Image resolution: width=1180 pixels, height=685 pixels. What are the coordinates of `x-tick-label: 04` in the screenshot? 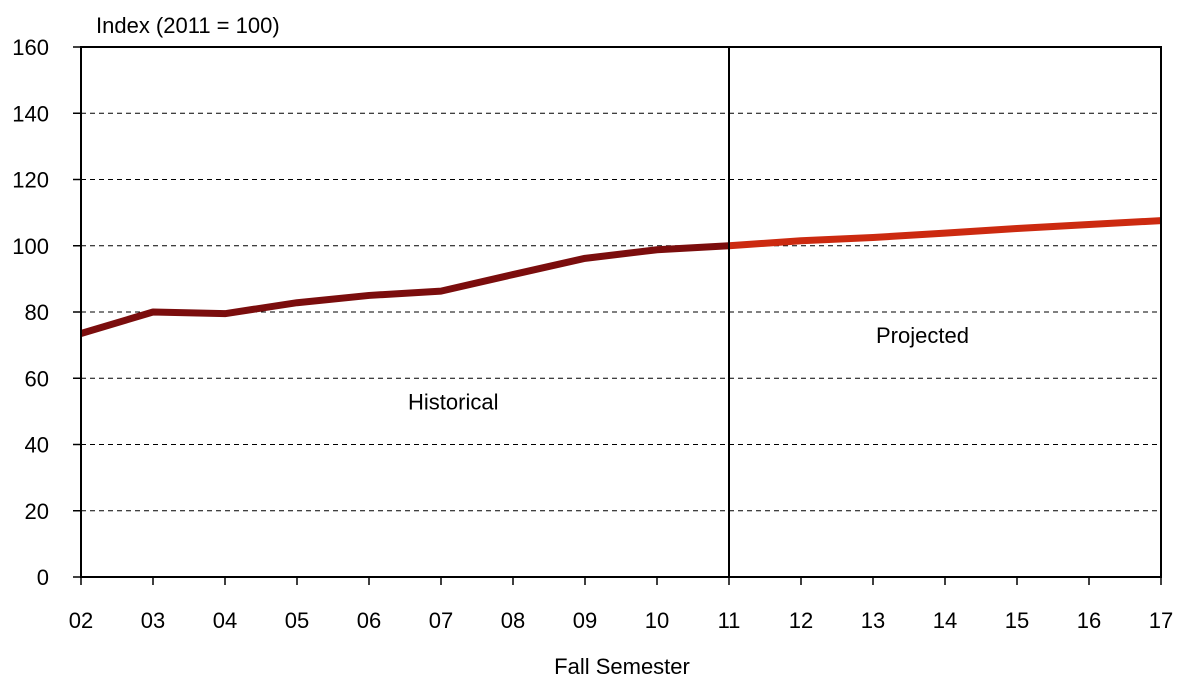 It's located at (225, 620).